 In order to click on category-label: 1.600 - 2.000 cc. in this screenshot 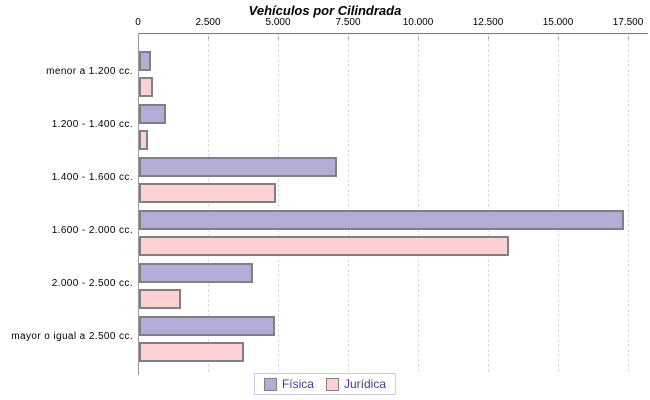, I will do `click(92, 230)`.